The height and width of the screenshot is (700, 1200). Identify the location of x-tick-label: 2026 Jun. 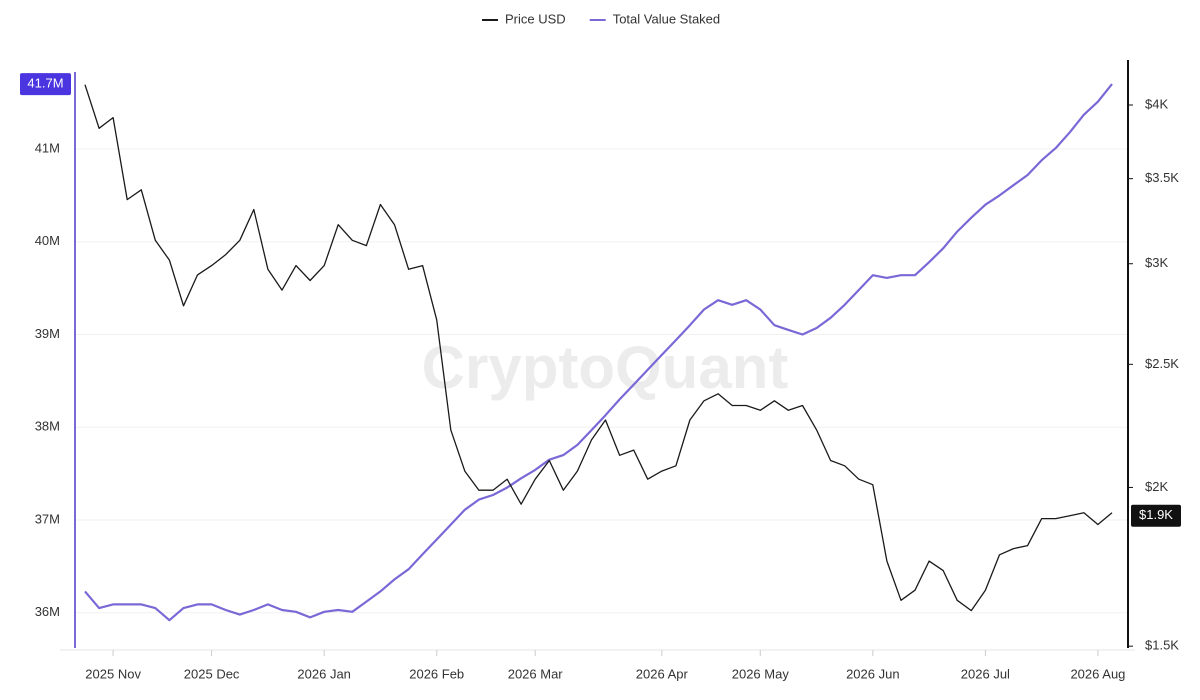
(873, 673).